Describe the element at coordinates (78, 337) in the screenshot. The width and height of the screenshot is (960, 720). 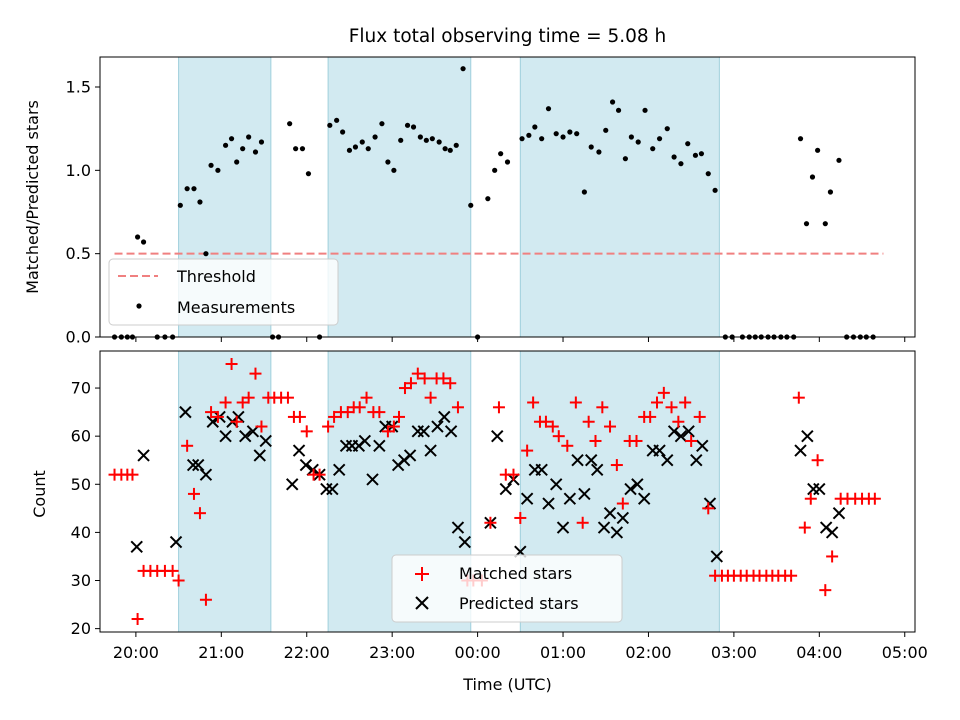
I see `top-y-tick-label: 0.0` at that location.